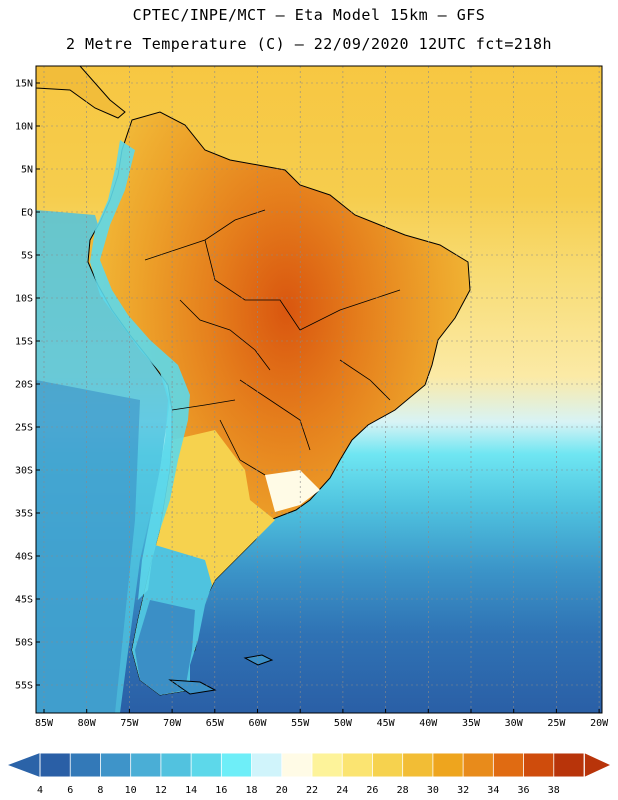 This screenshot has width=618, height=800. Describe the element at coordinates (24, 643) in the screenshot. I see `lat-label: 50S` at that location.